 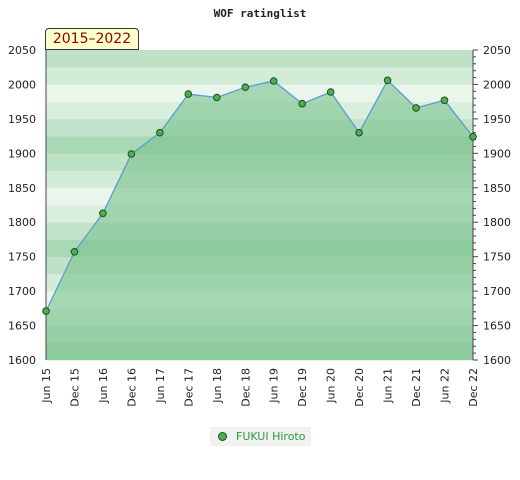 I want to click on y-tick-label-left-1600: 1600, so click(x=22, y=360).